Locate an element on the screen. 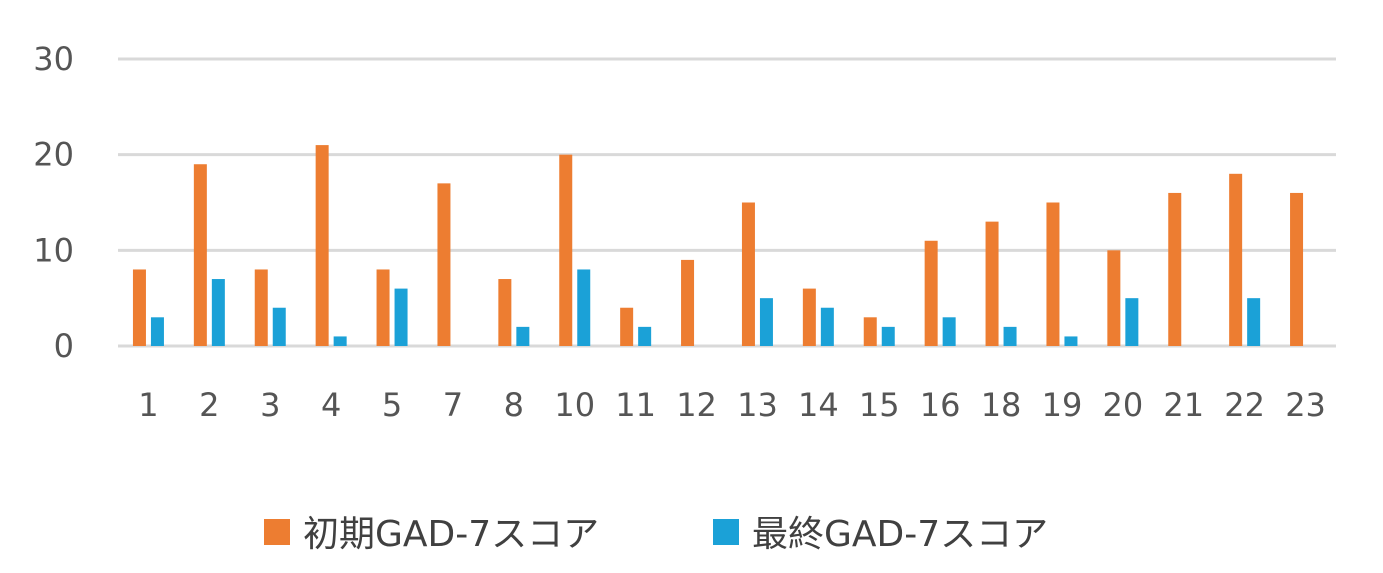 The height and width of the screenshot is (573, 1383). x-tick-label: 18 is located at coordinates (1001, 405).